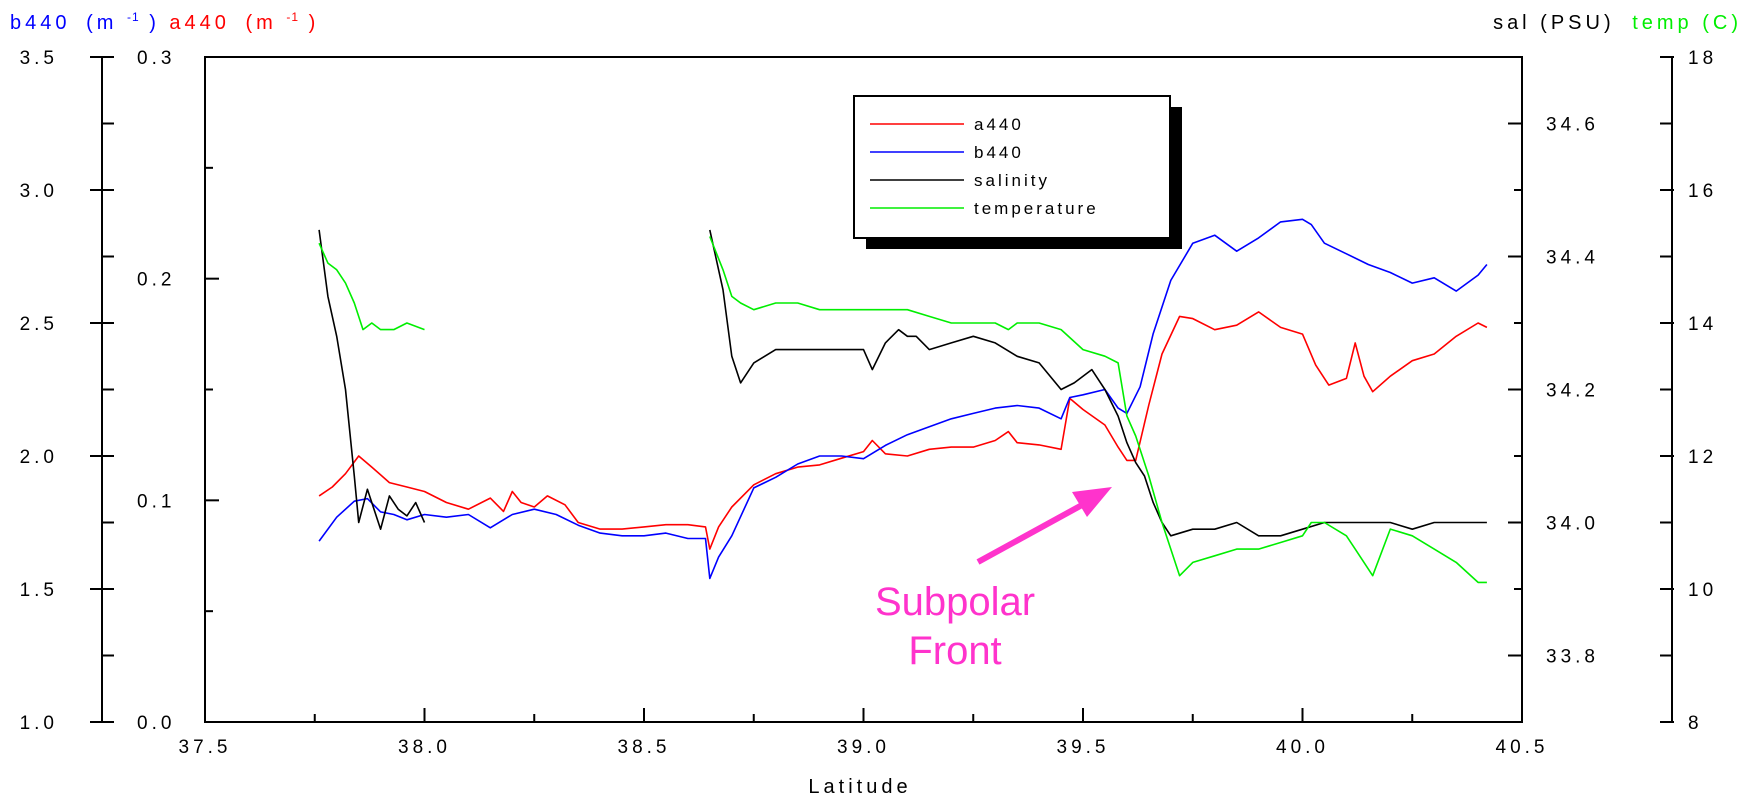 The image size is (1750, 804). Describe the element at coordinates (1572, 125) in the screenshot. I see `sal-tick-label-4: 34.6` at that location.